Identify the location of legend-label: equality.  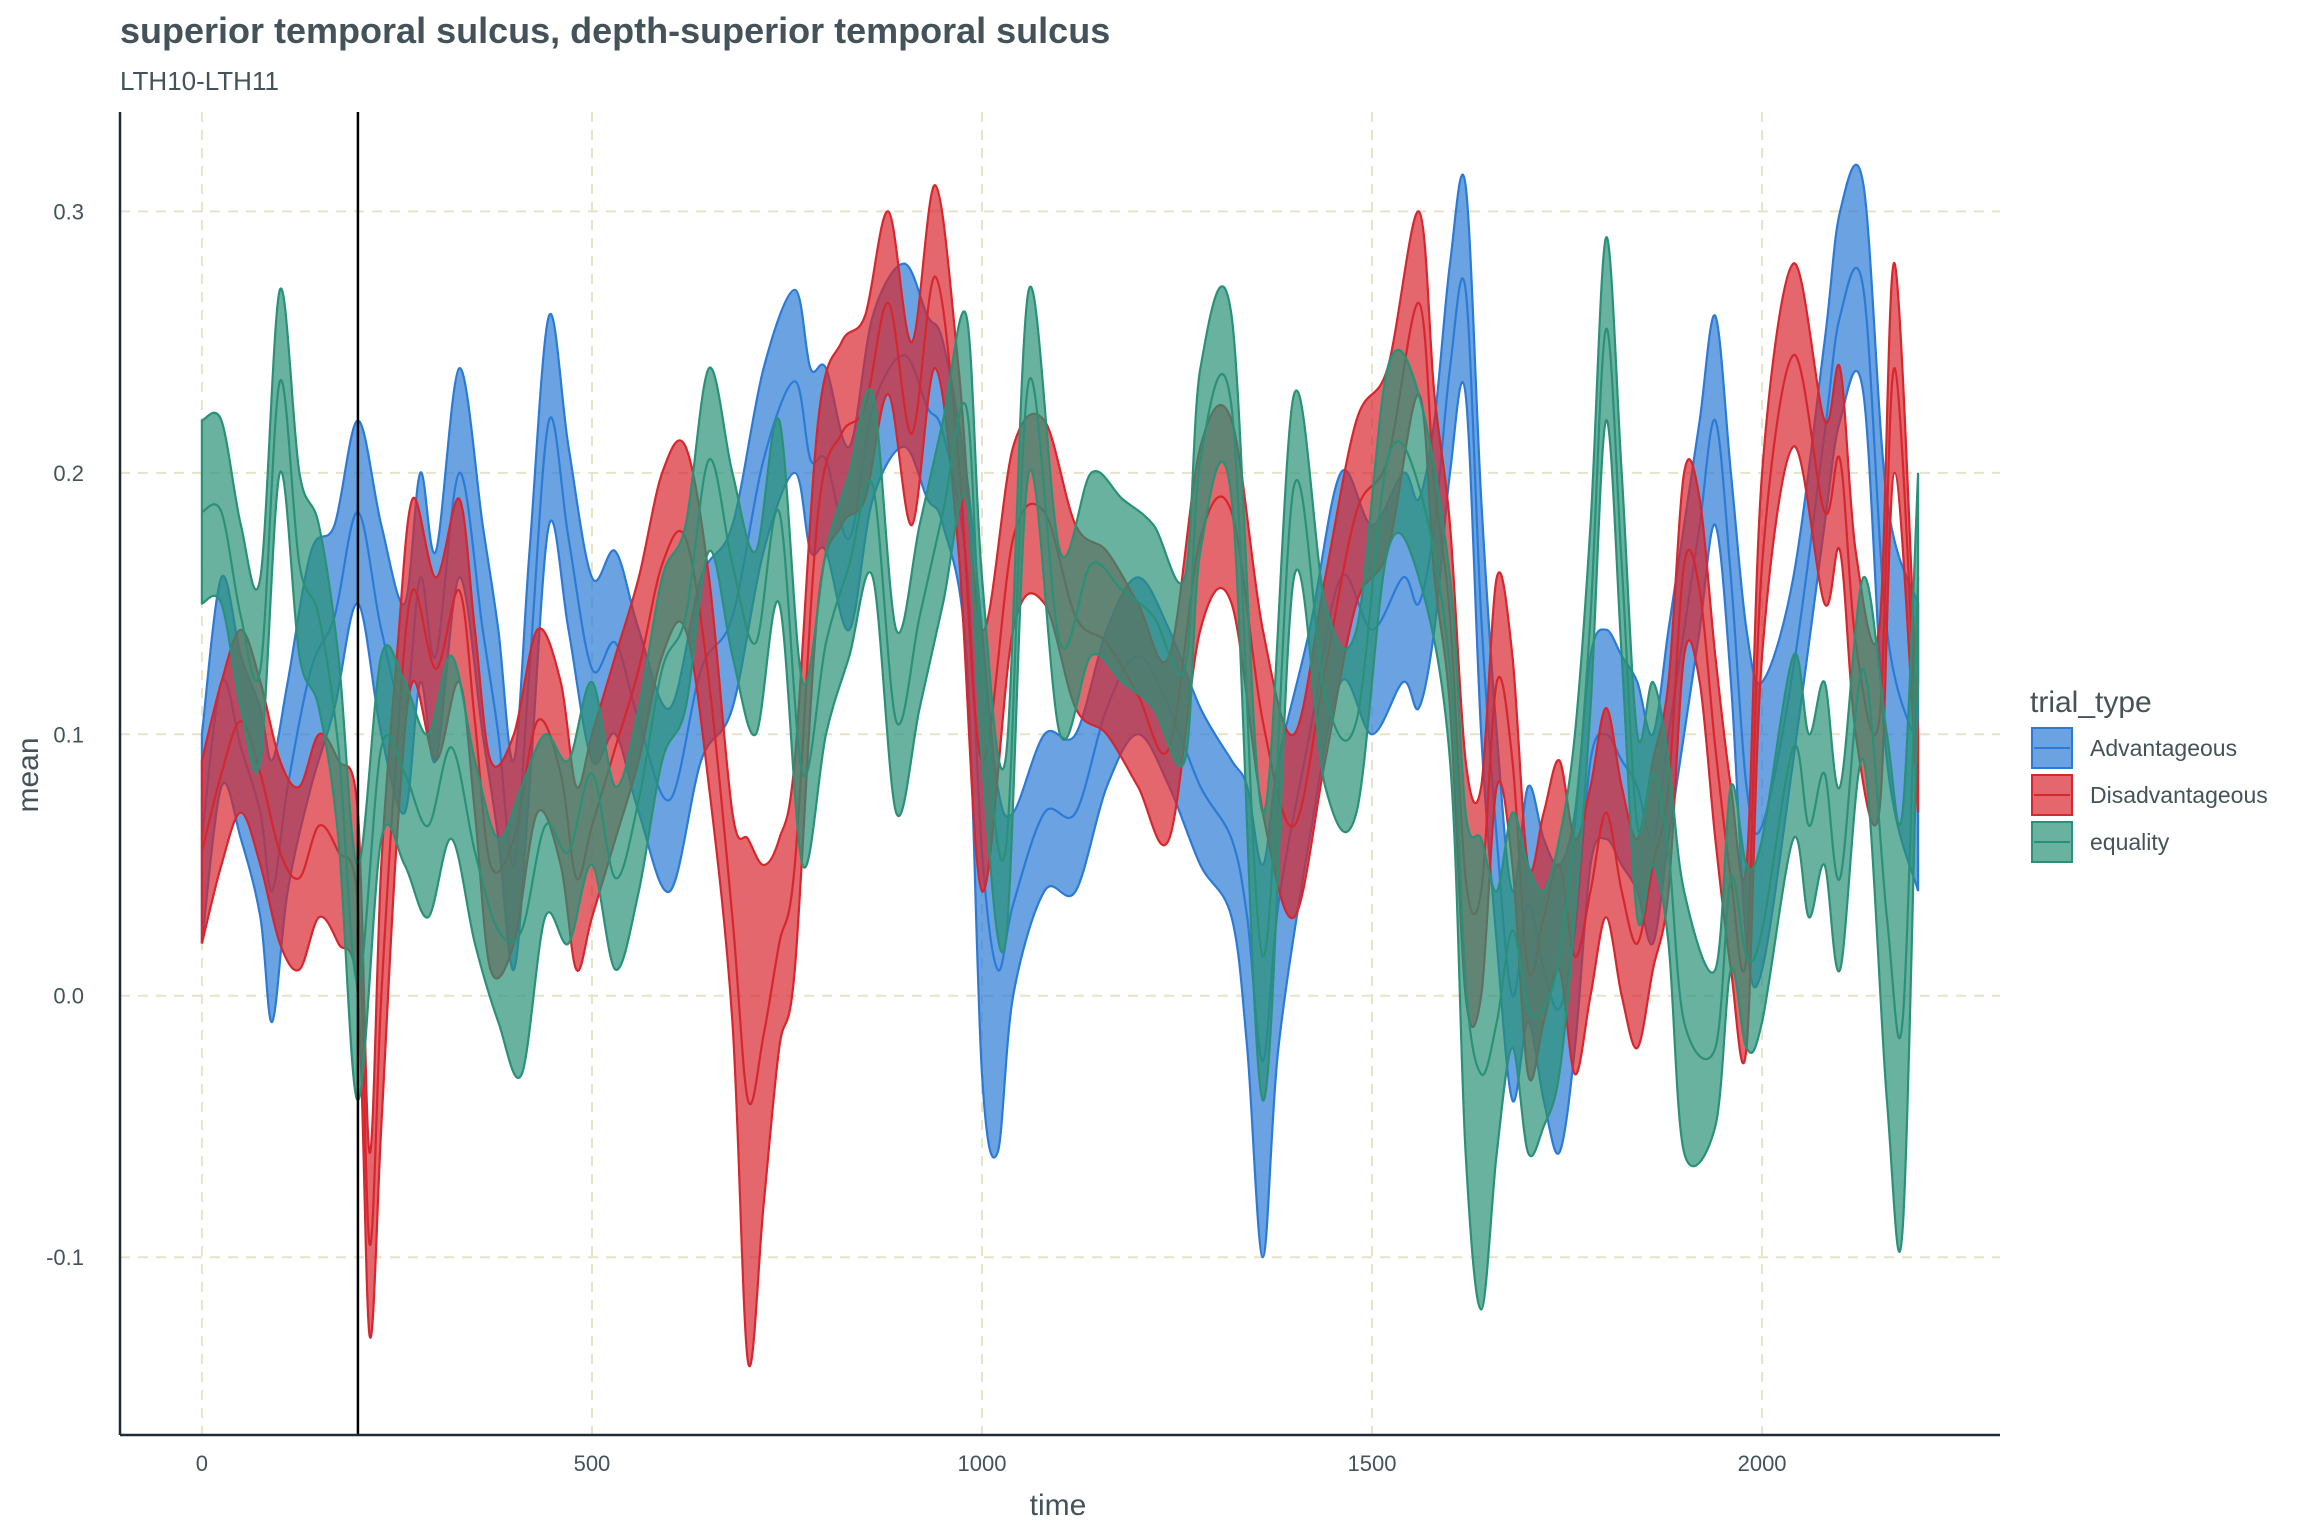
(2130, 842).